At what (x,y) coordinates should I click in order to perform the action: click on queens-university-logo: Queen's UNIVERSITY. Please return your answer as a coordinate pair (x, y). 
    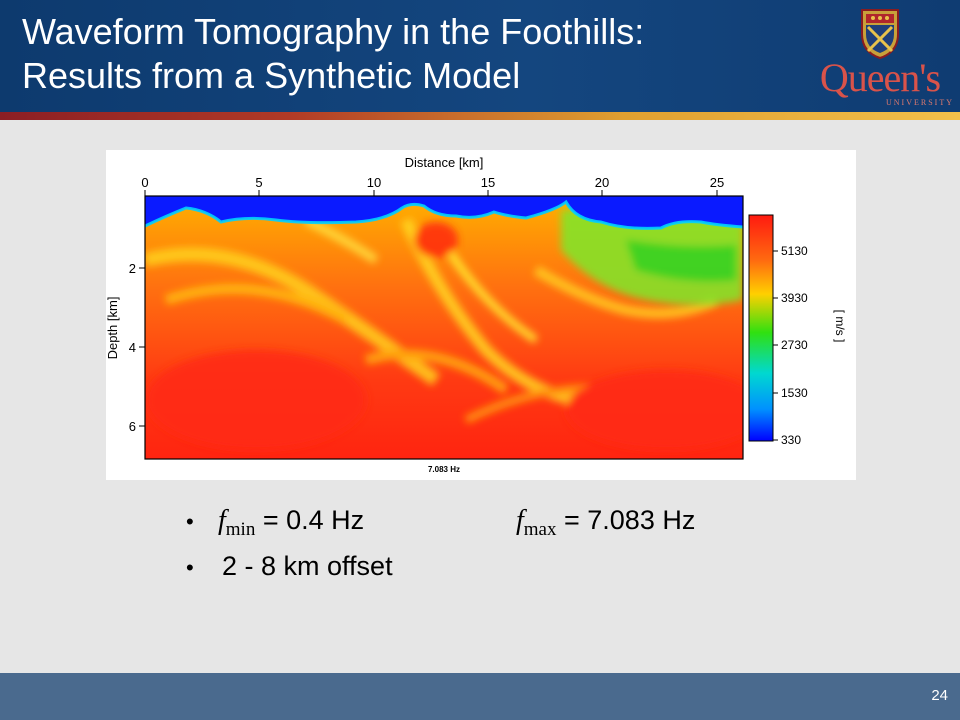
    Looking at the image, I should click on (880, 57).